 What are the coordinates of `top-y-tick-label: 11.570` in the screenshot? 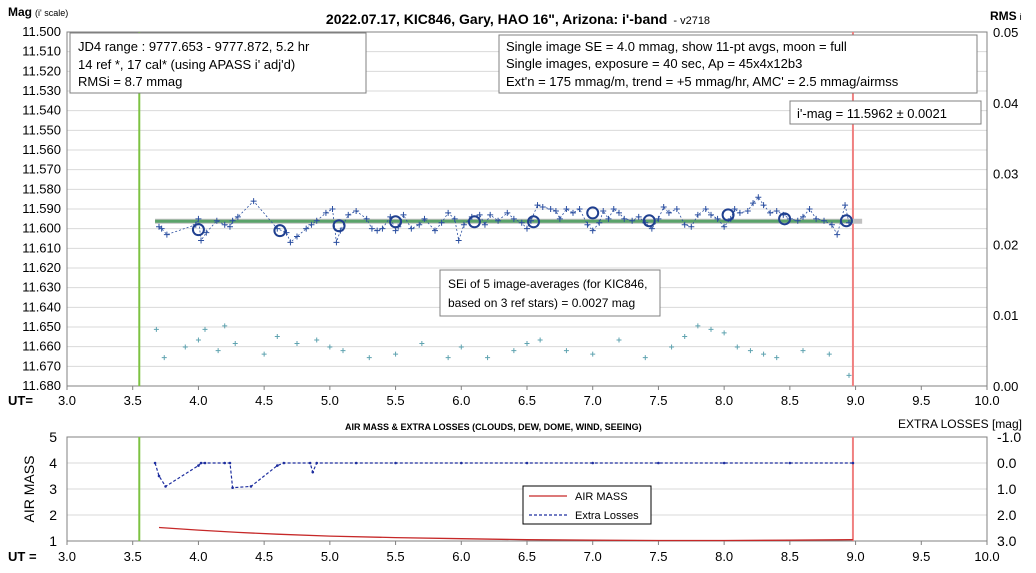 It's located at (41, 169).